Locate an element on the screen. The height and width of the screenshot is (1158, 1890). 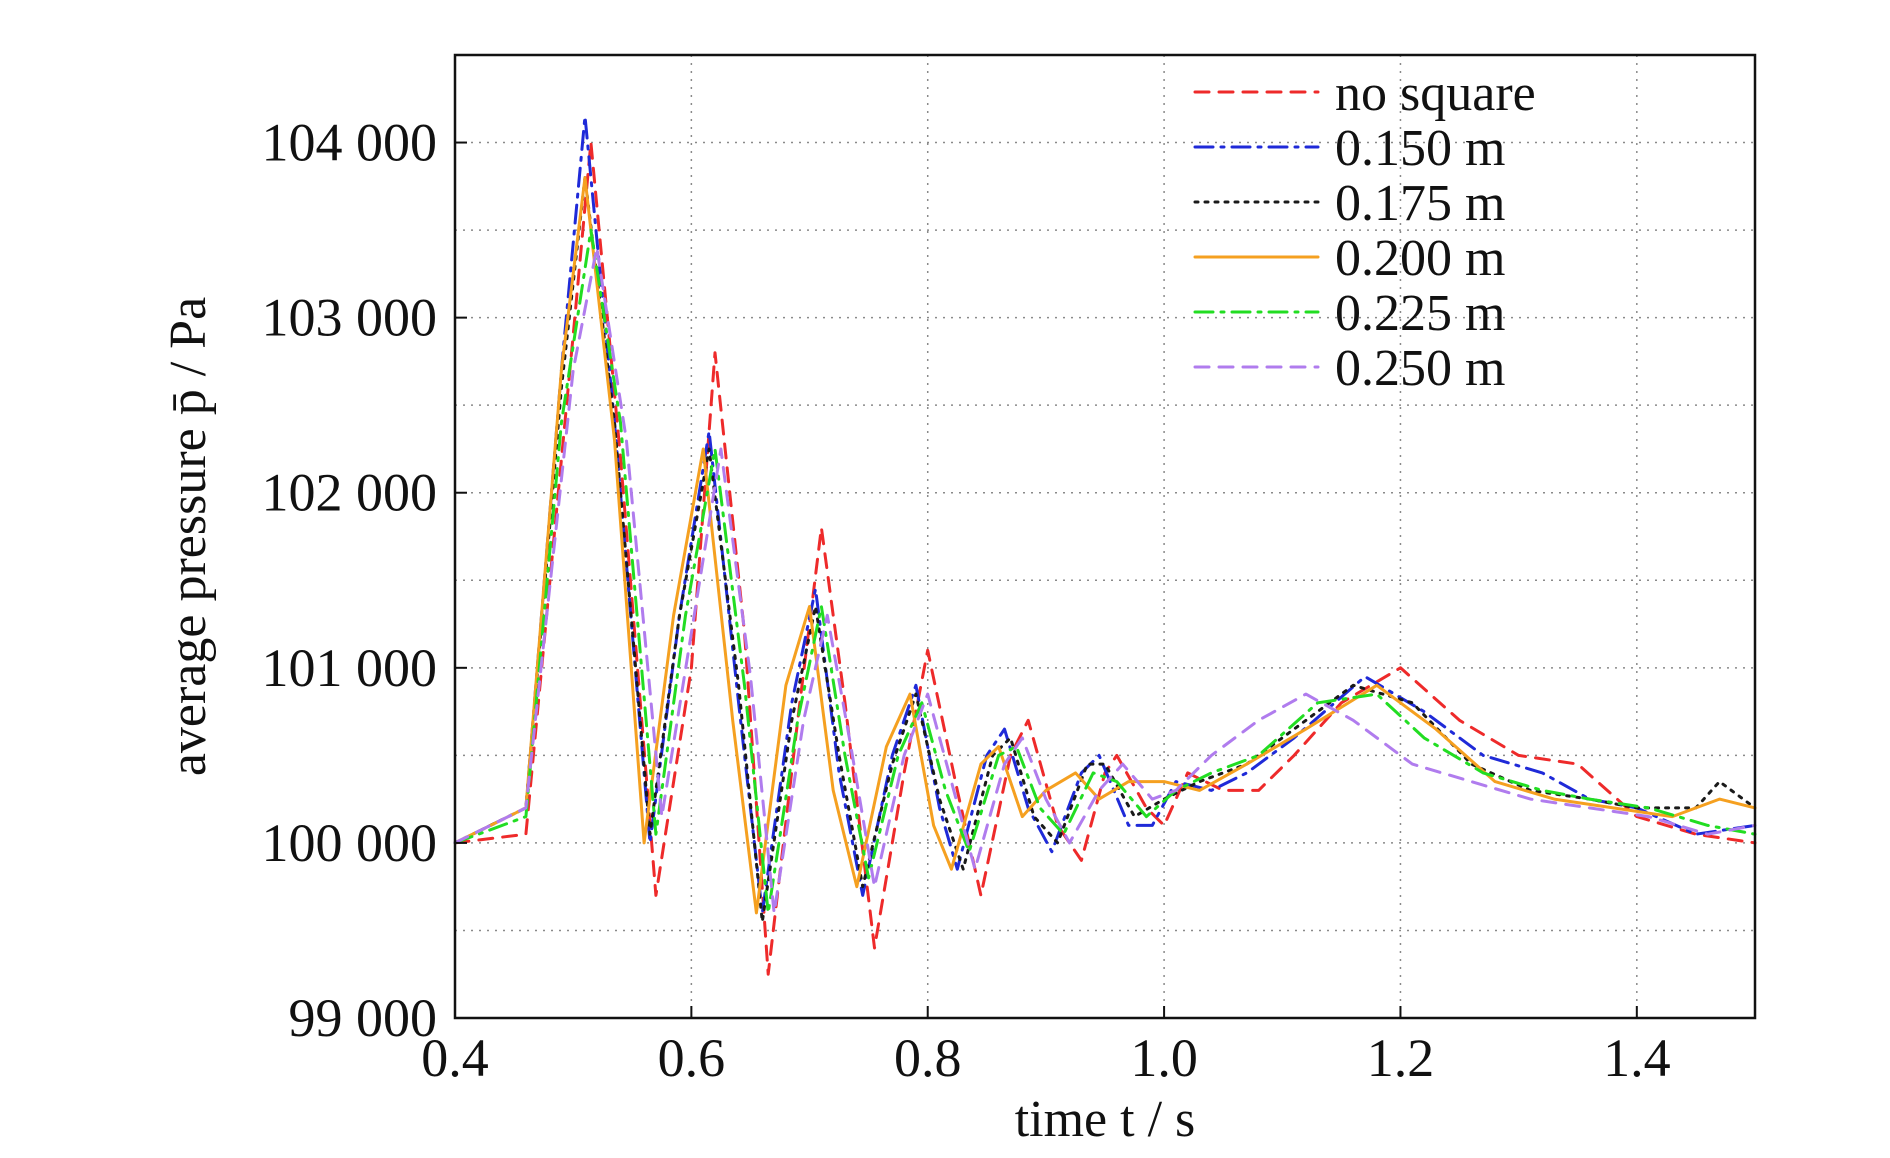
legend-label-1: 0.150 m is located at coordinates (1420, 148).